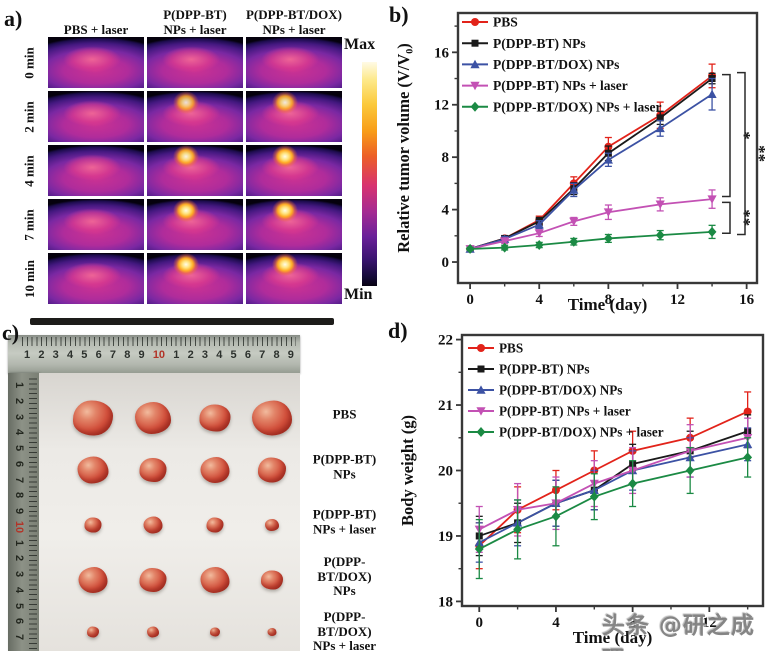  What do you see at coordinates (445, 341) in the screenshot?
I see `y-tick-label: 22` at bounding box center [445, 341].